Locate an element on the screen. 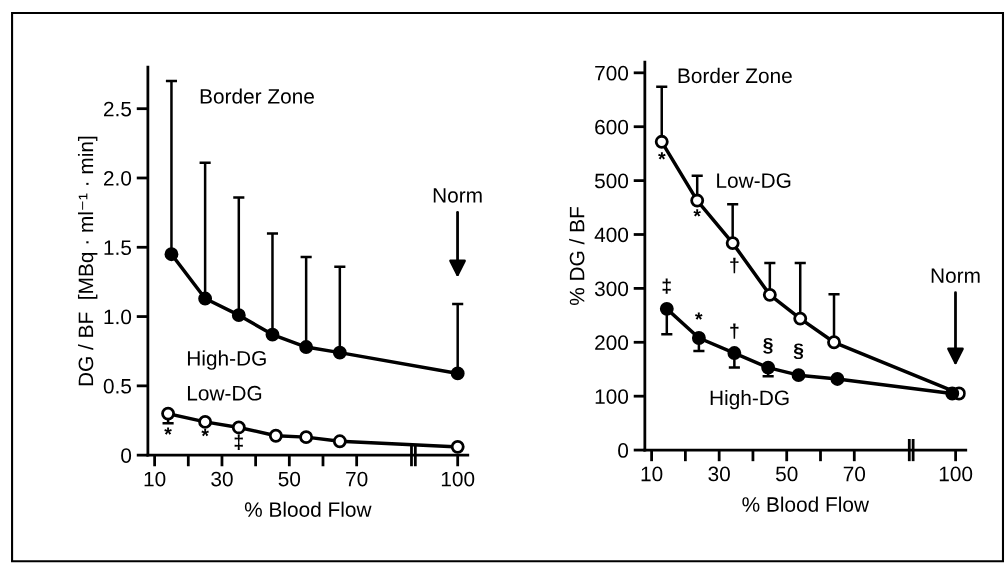 Image resolution: width=1006 pixels, height=564 pixels. y-tick-label: 600 is located at coordinates (612, 127).